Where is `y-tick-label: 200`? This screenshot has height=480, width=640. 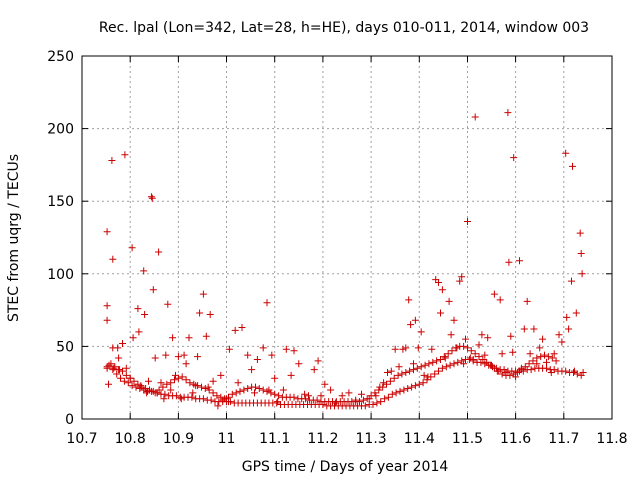 y-tick-label: 200 is located at coordinates (60, 130).